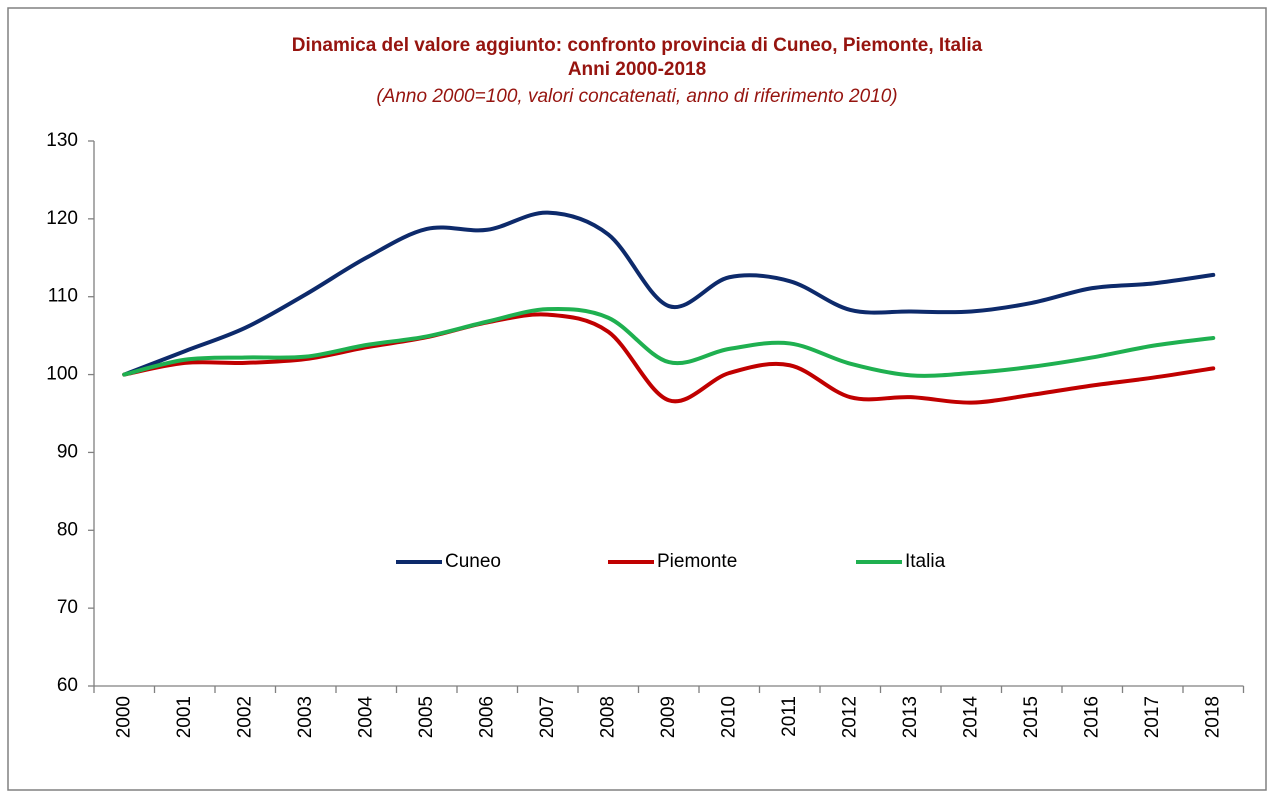 This screenshot has width=1274, height=791. I want to click on x-tick-label: 2005, so click(426, 717).